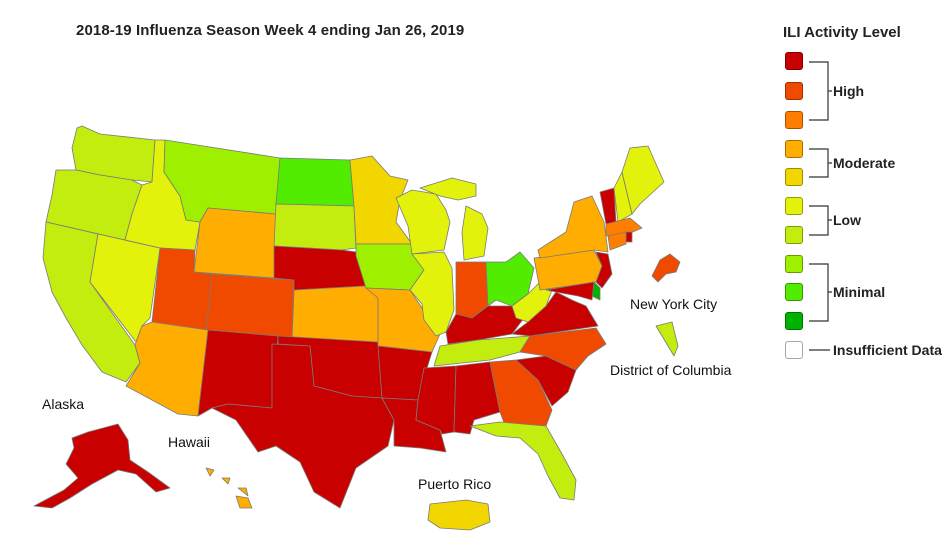 This screenshot has height=544, width=944. What do you see at coordinates (459, 515) in the screenshot?
I see `puerto-rico` at bounding box center [459, 515].